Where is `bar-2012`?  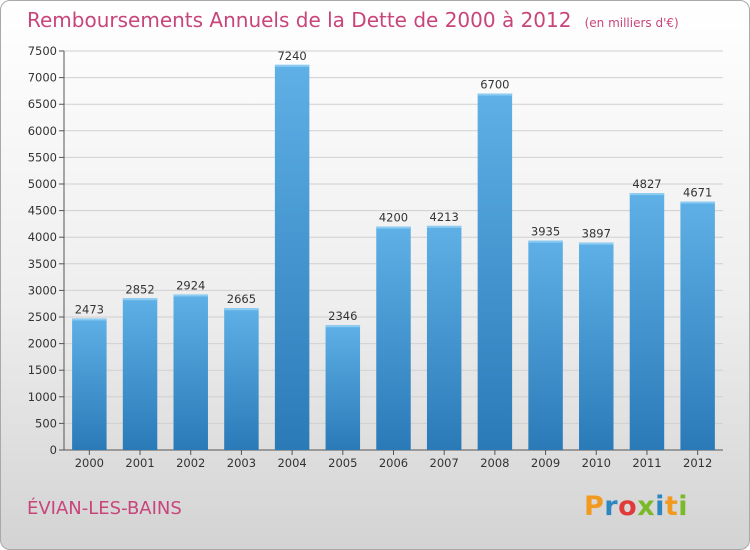
bar-2012 is located at coordinates (697, 325).